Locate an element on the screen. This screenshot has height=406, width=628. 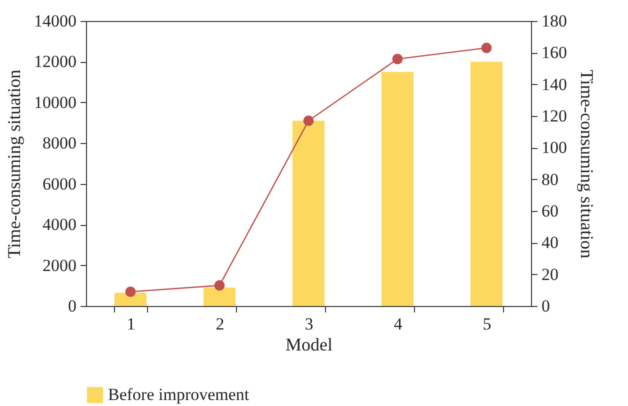
y2-tick-label: 100 is located at coordinates (554, 148).